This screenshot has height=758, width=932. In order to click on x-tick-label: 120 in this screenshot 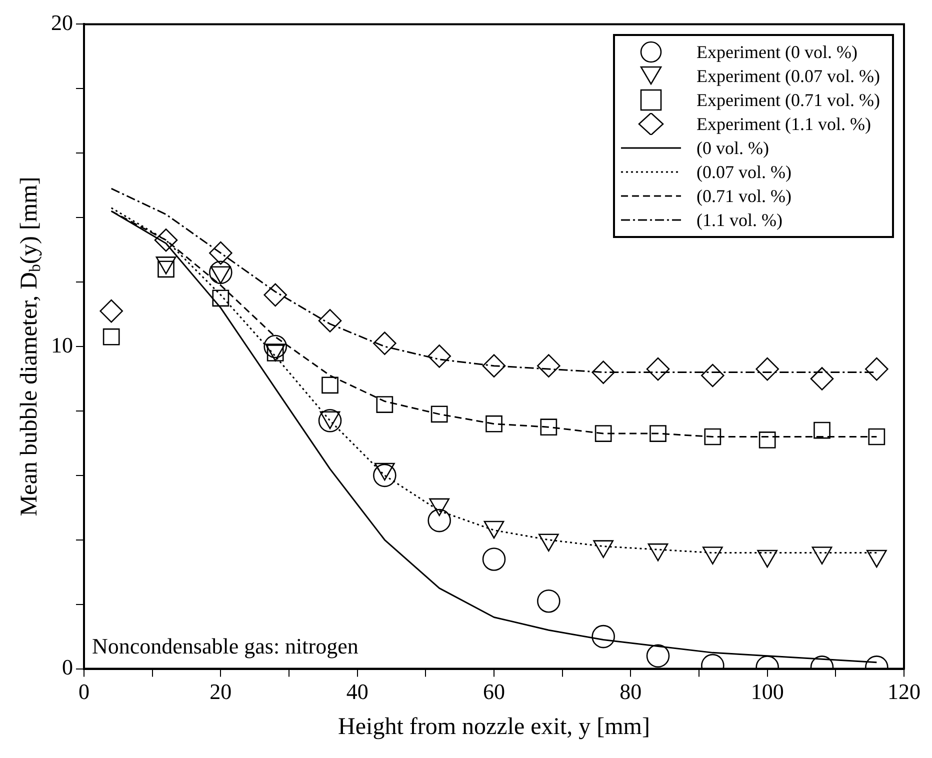, I will do `click(904, 691)`.